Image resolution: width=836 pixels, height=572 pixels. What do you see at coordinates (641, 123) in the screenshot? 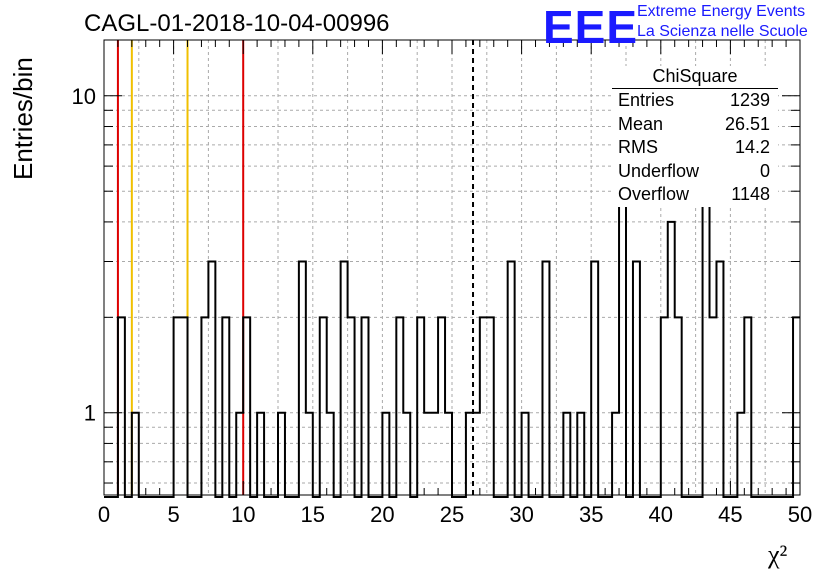
I see `stats-label: Mean` at bounding box center [641, 123].